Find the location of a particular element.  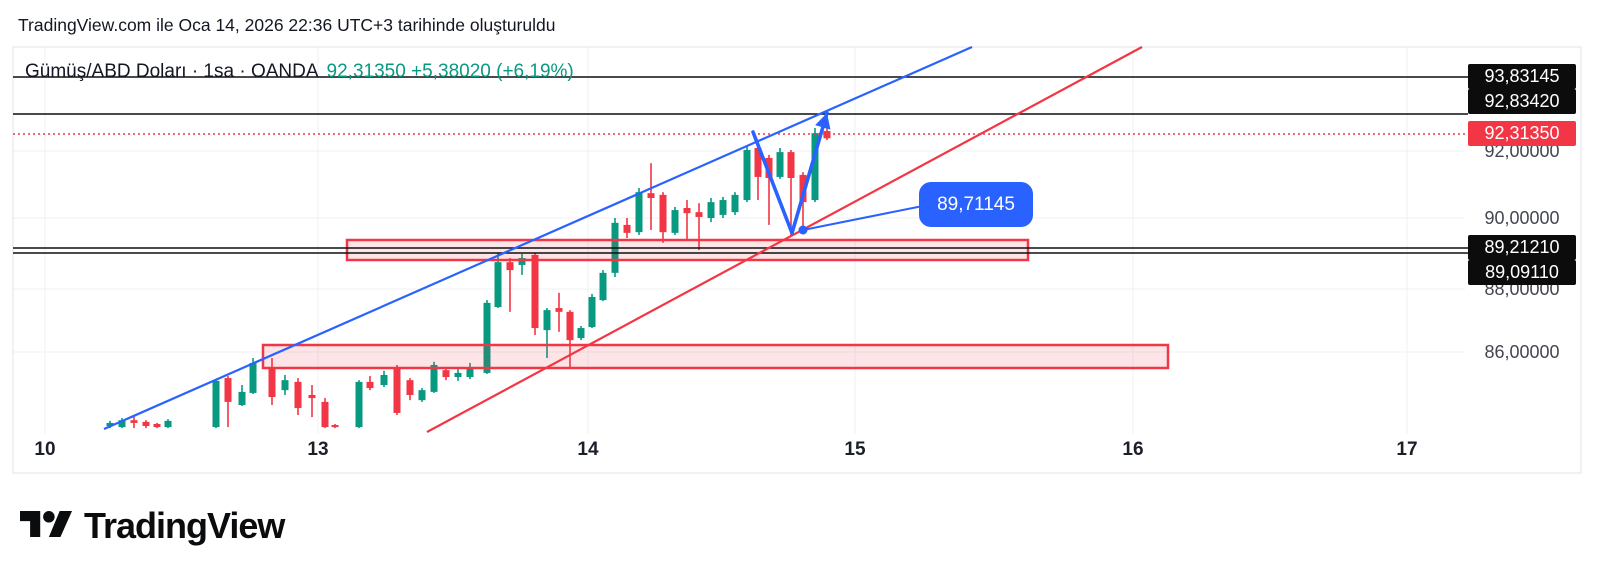

price-callout-label: 89,71145 is located at coordinates (976, 204).